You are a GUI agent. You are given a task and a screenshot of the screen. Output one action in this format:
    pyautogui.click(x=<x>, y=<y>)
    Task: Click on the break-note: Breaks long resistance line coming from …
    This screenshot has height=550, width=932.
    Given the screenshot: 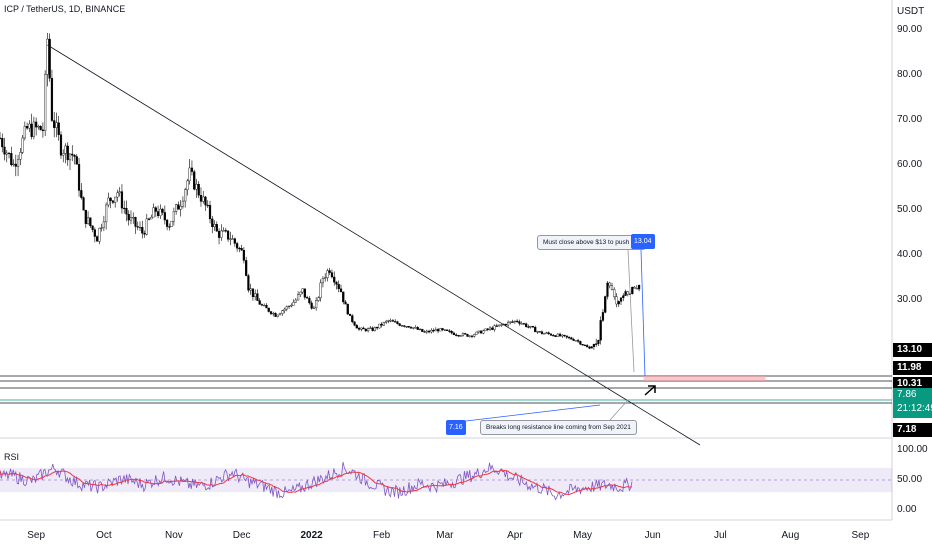 What is the action you would take?
    pyautogui.click(x=558, y=427)
    